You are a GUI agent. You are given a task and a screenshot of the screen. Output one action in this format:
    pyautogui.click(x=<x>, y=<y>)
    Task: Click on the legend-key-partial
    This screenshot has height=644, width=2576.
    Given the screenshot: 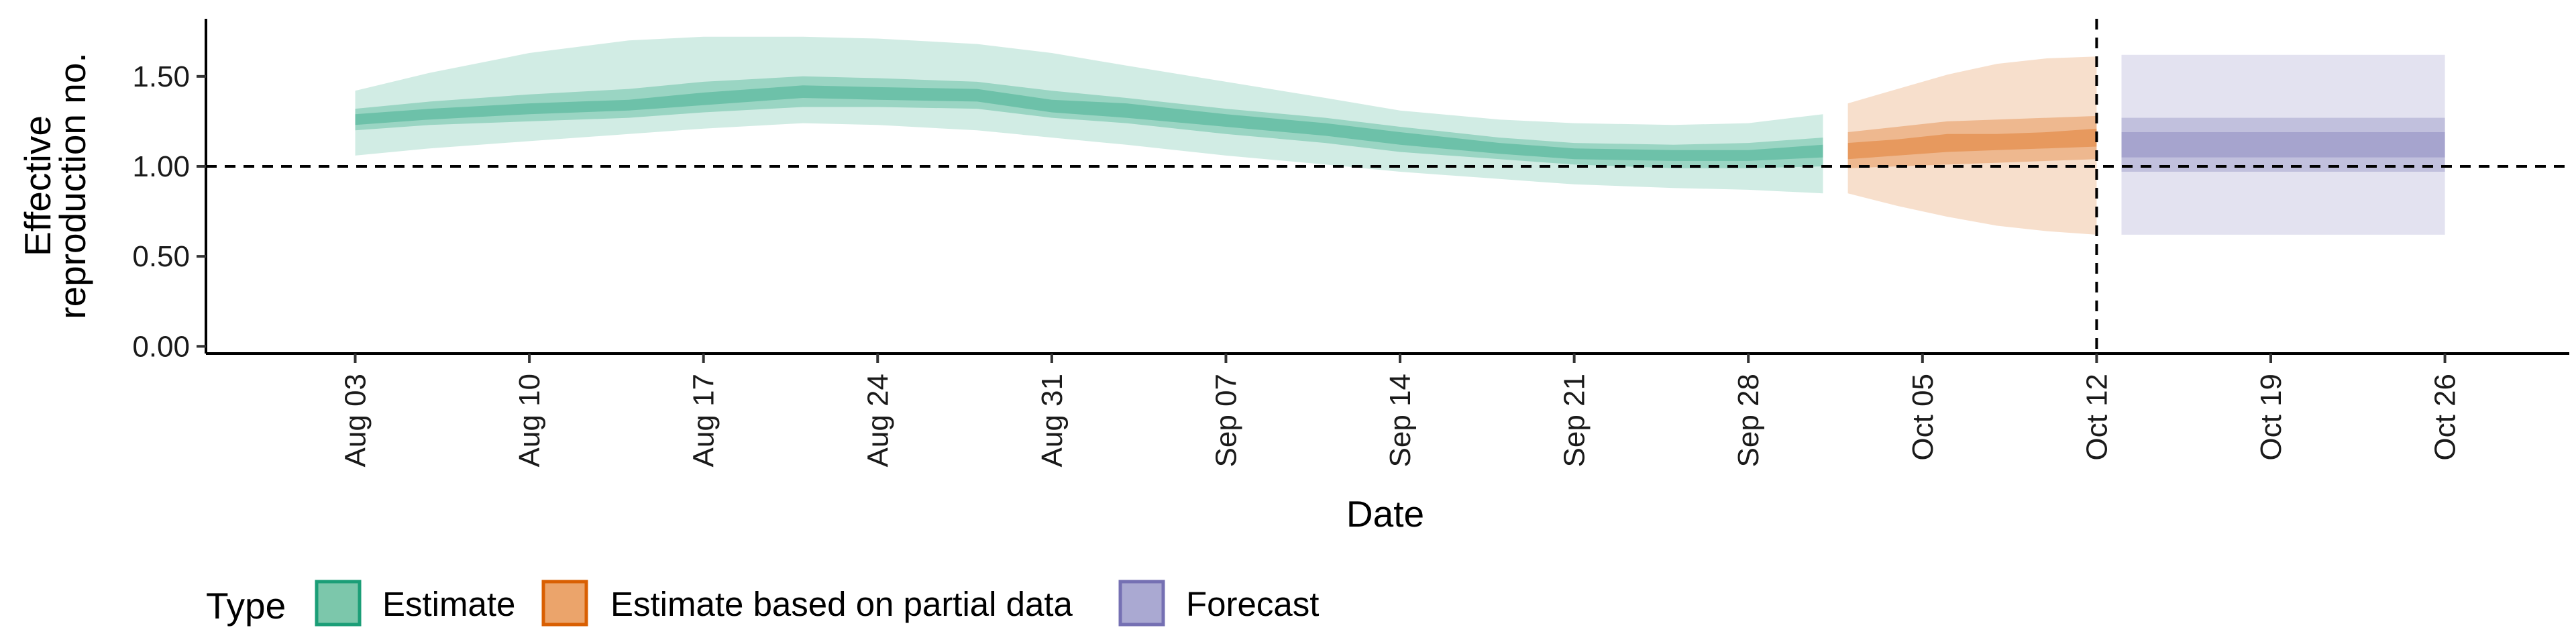 What is the action you would take?
    pyautogui.click(x=564, y=603)
    